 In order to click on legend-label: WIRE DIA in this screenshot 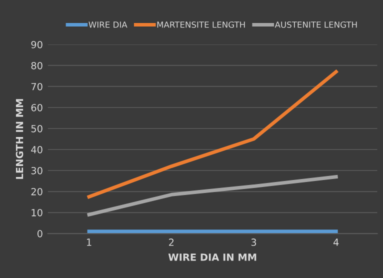, I will do `click(108, 25)`.